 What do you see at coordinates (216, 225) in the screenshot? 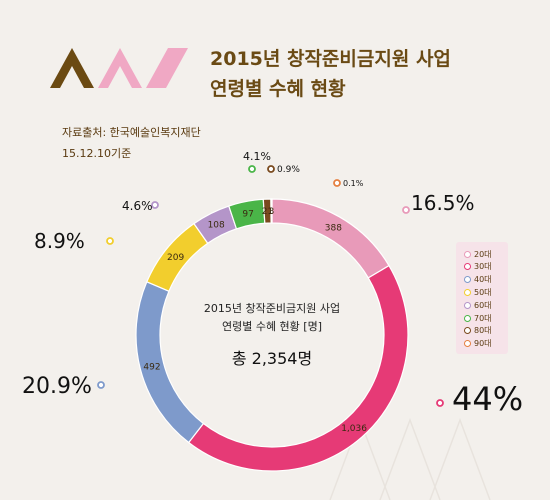
I see `slice-value-label: 108` at bounding box center [216, 225].